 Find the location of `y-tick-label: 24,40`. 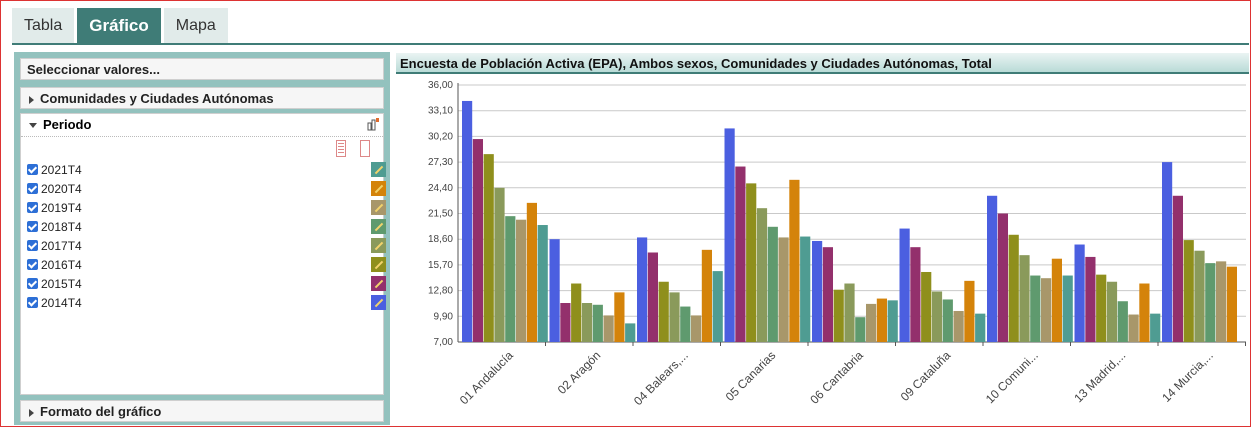

y-tick-label: 24,40 is located at coordinates (440, 188).